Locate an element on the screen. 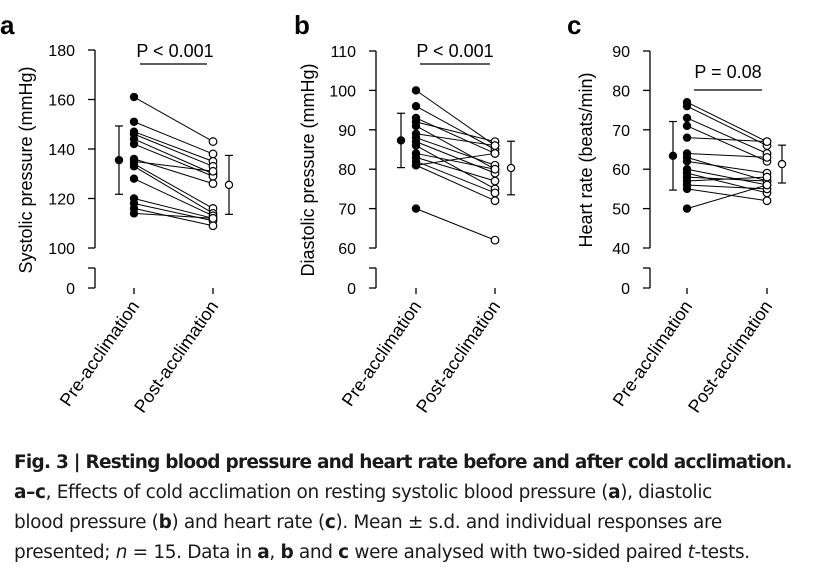 Image resolution: width=819 pixels, height=585 pixels. panel-c-mean-pre is located at coordinates (673, 156).